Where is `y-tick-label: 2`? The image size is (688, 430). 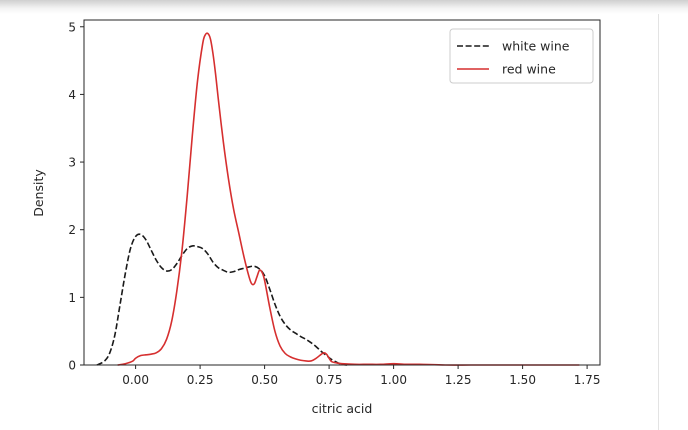 y-tick-label: 2 is located at coordinates (72, 230).